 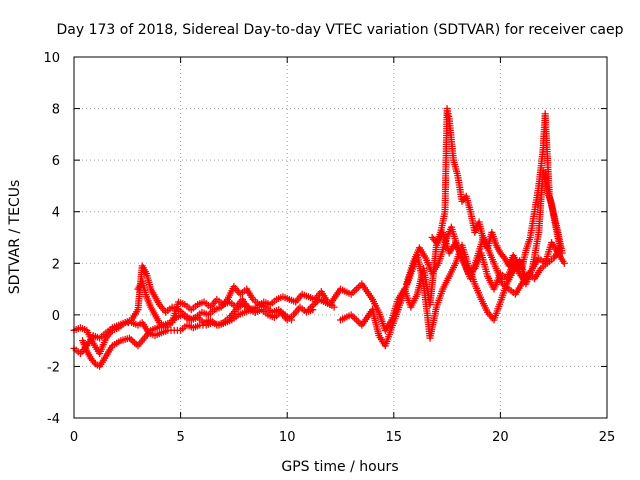 I want to click on y-tick-label: 10, so click(x=51, y=58).